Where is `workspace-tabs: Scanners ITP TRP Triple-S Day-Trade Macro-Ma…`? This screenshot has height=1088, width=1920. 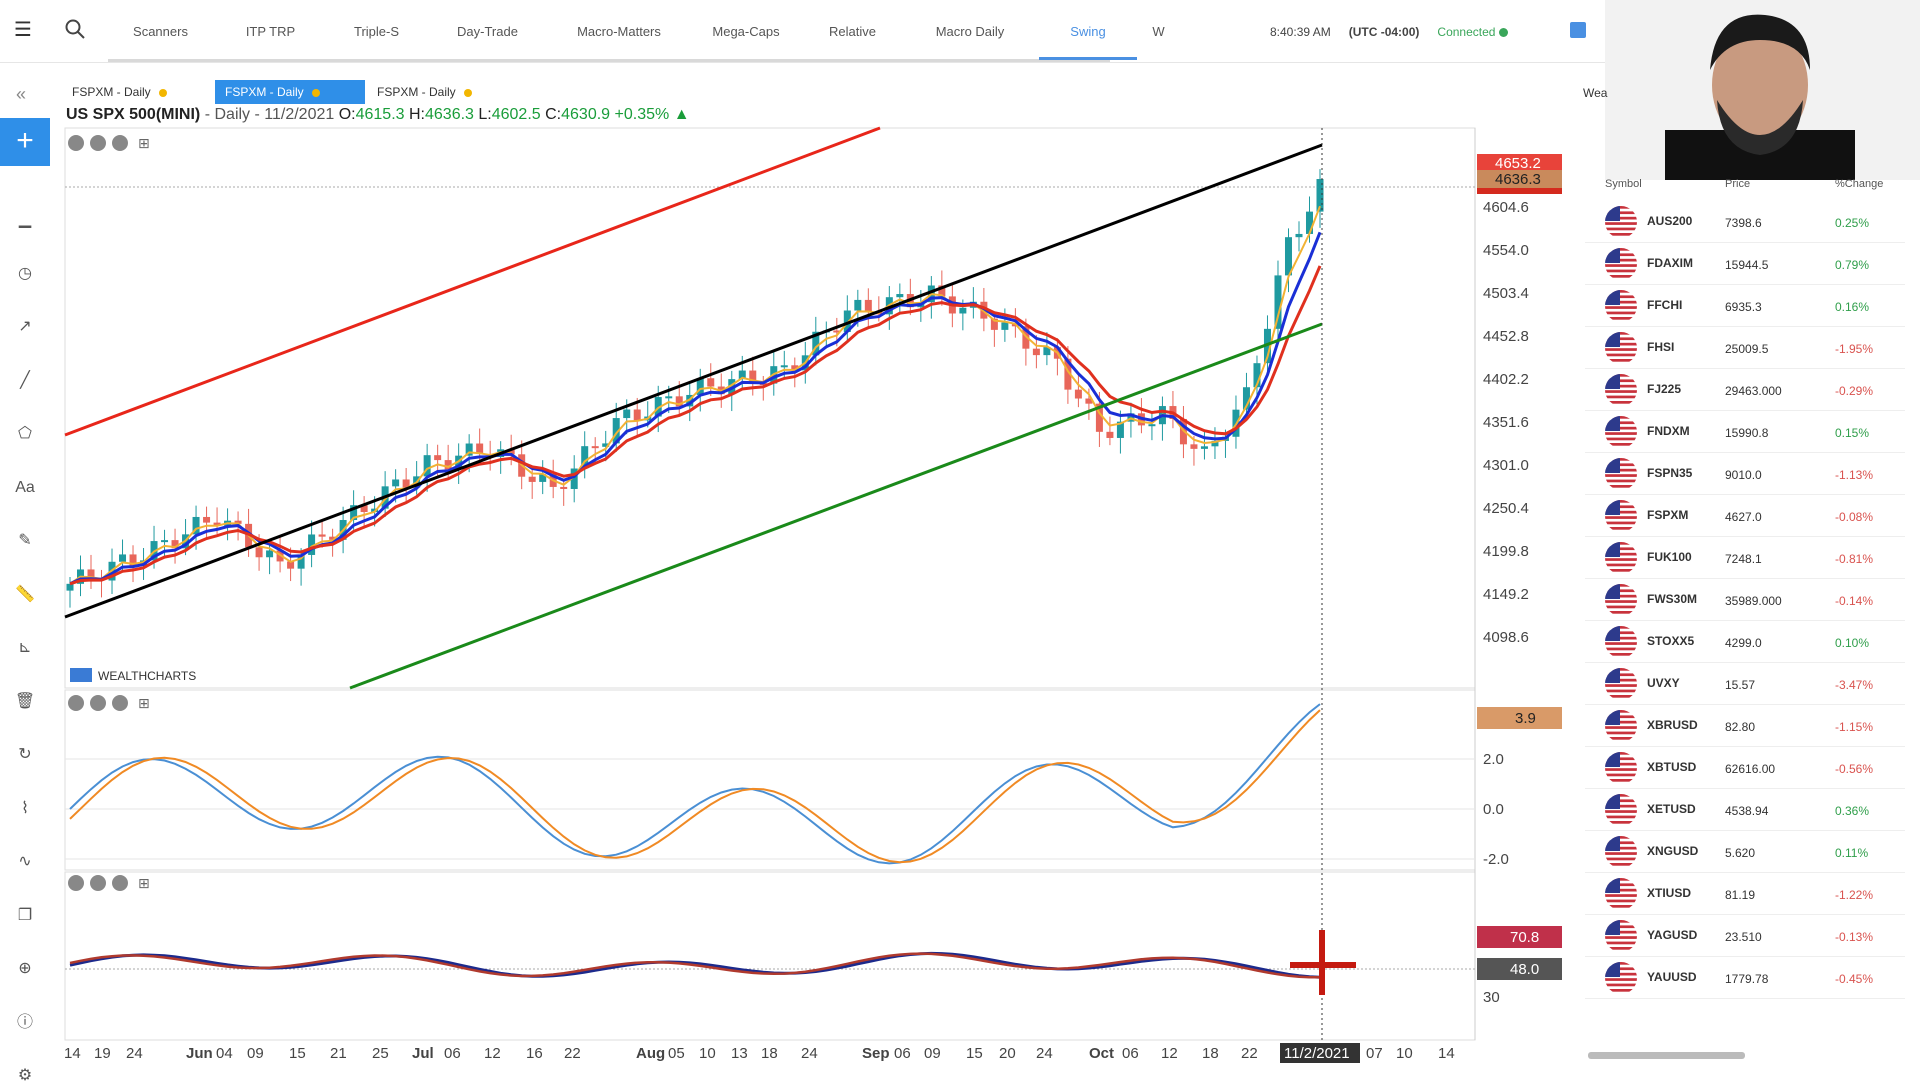 workspace-tabs: Scanners ITP TRP Triple-S Day-Trade Macro-Ma… is located at coordinates (644, 31).